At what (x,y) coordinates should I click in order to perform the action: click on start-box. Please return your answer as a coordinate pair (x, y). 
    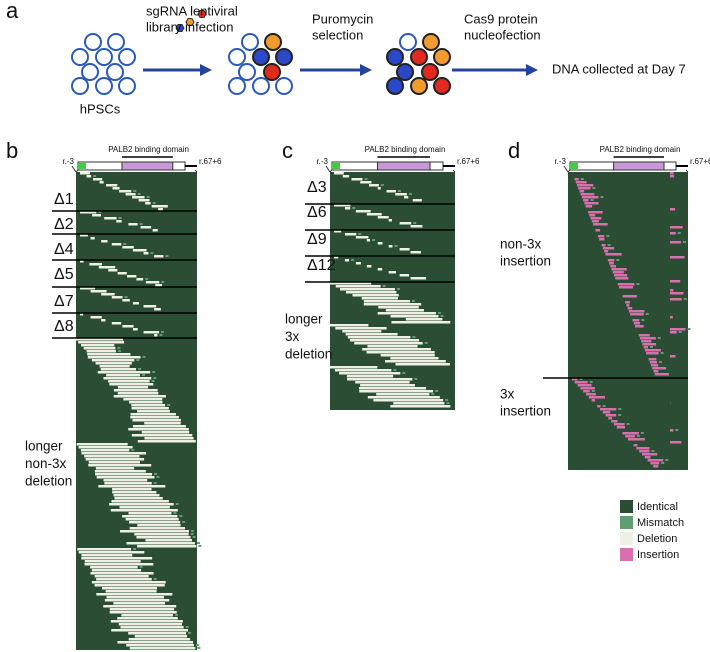
    Looking at the image, I should click on (336, 166).